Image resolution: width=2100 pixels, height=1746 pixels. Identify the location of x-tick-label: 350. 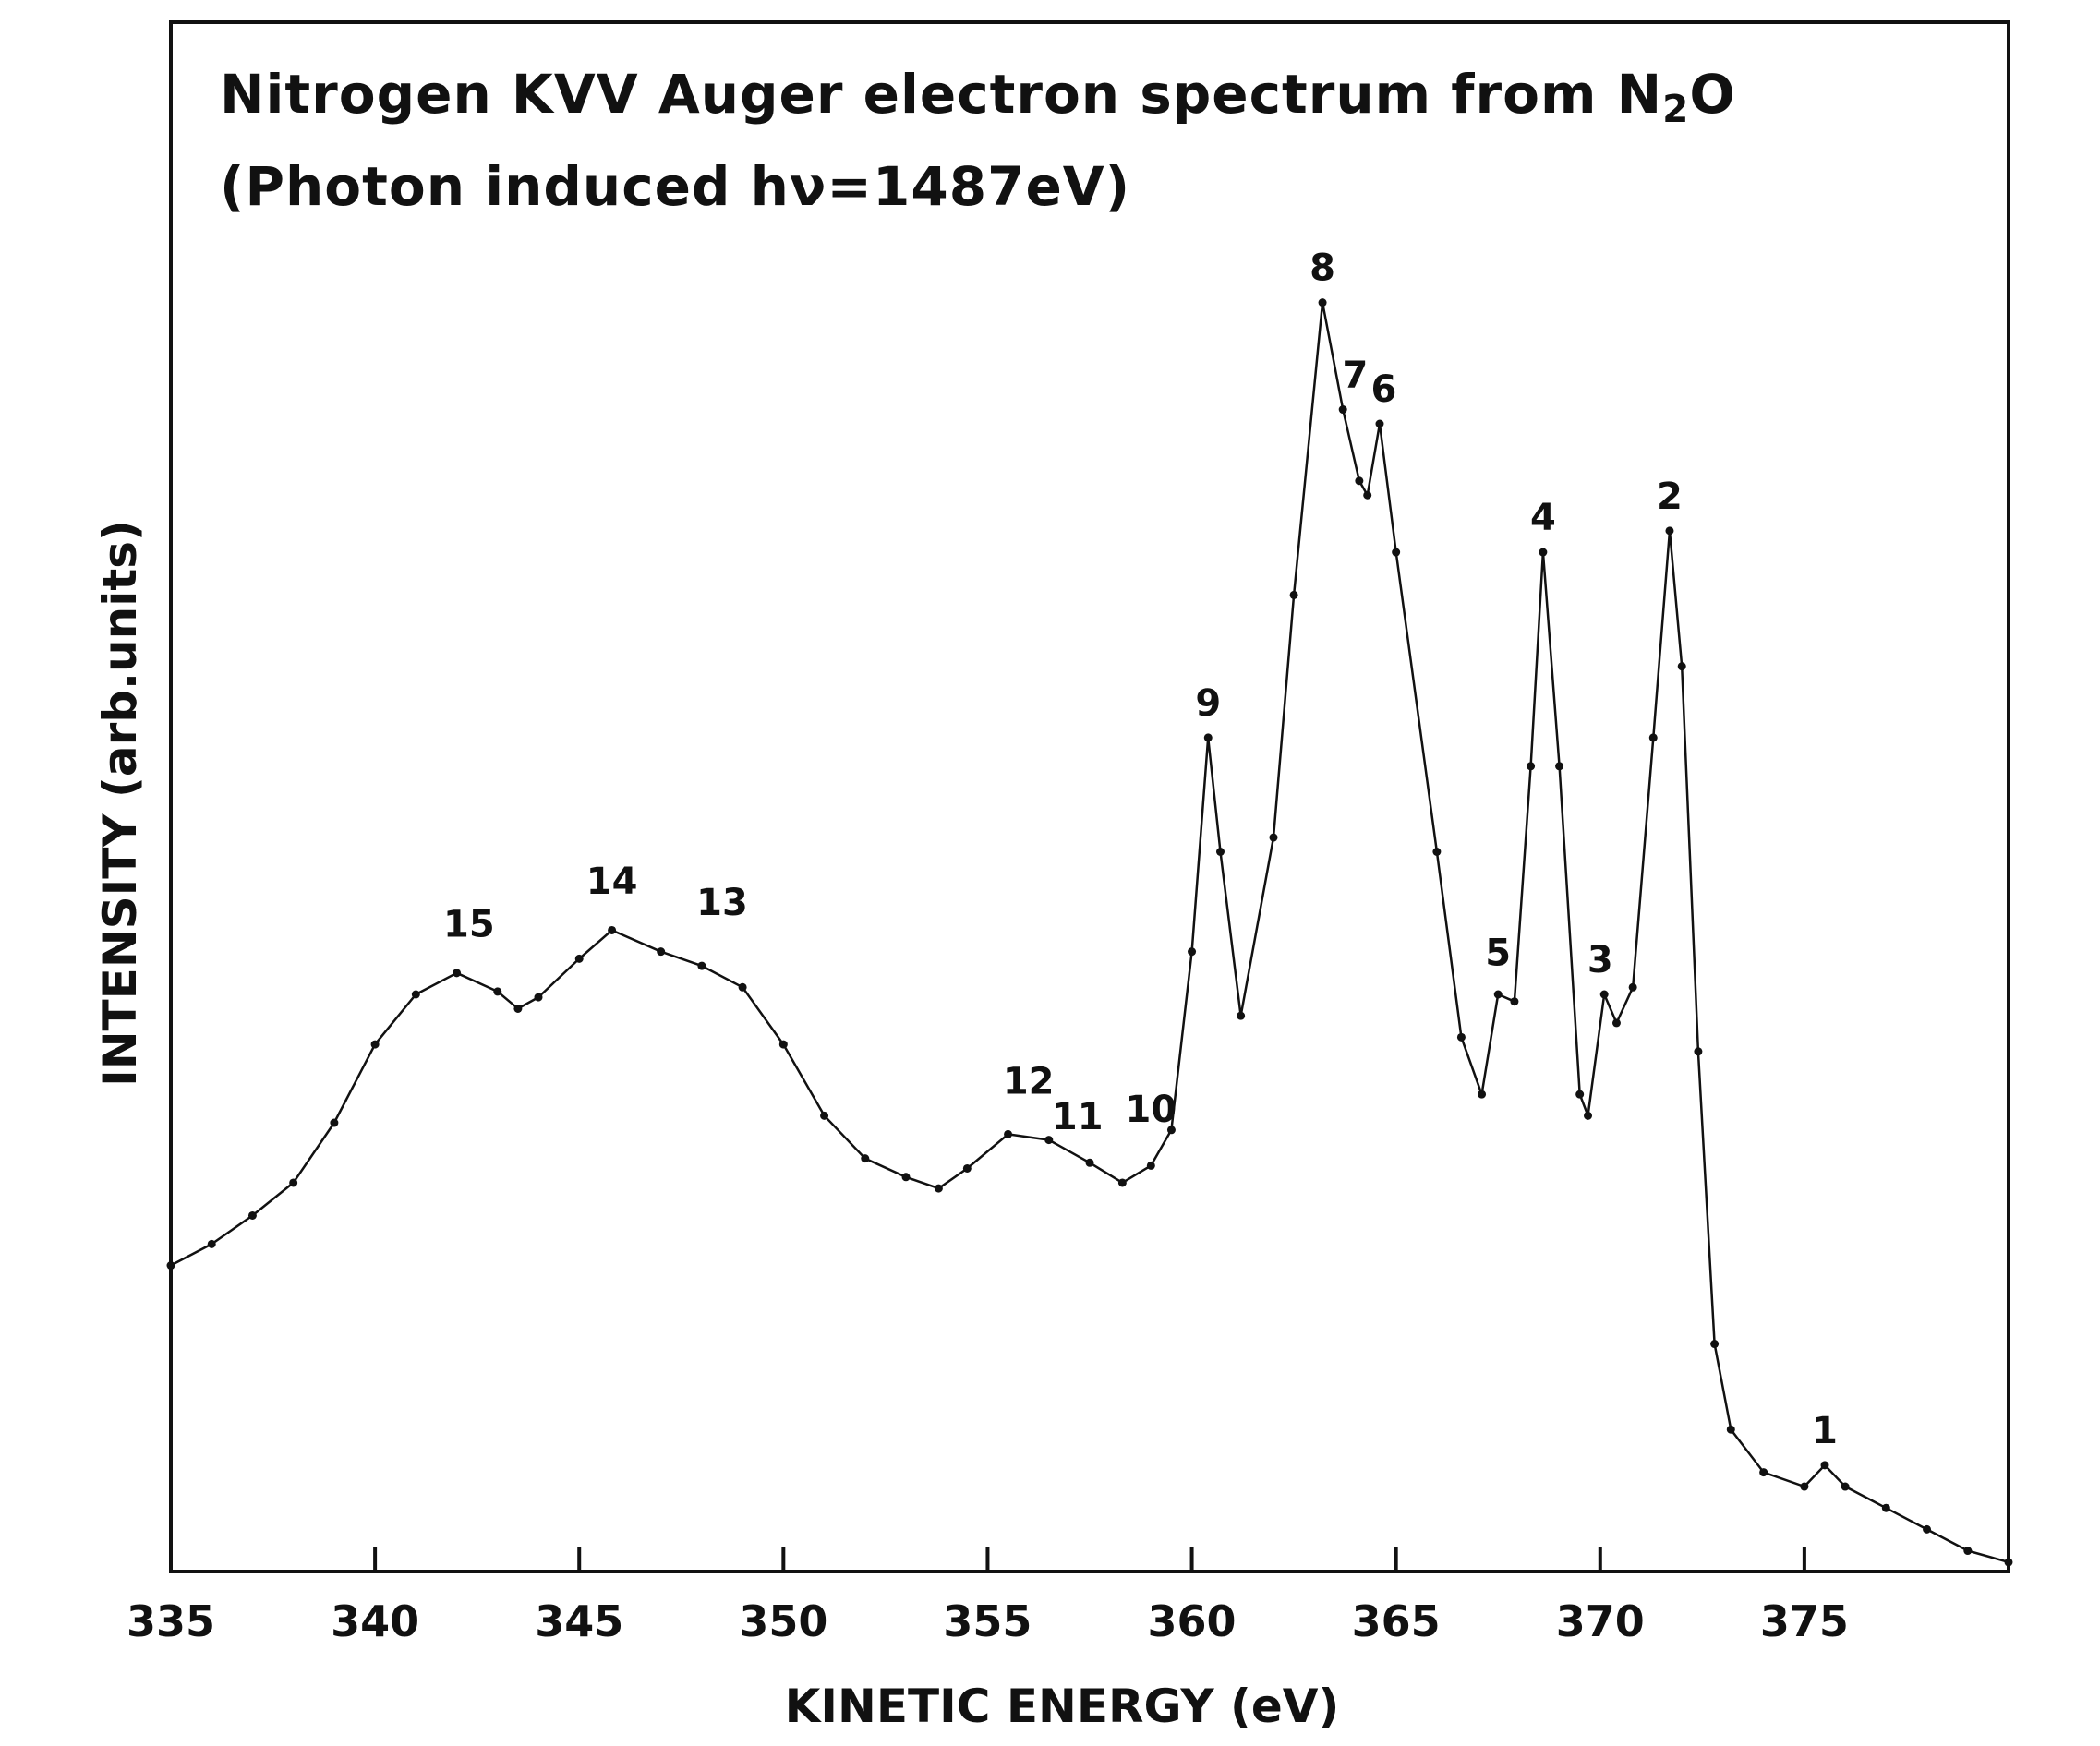
(783, 1621).